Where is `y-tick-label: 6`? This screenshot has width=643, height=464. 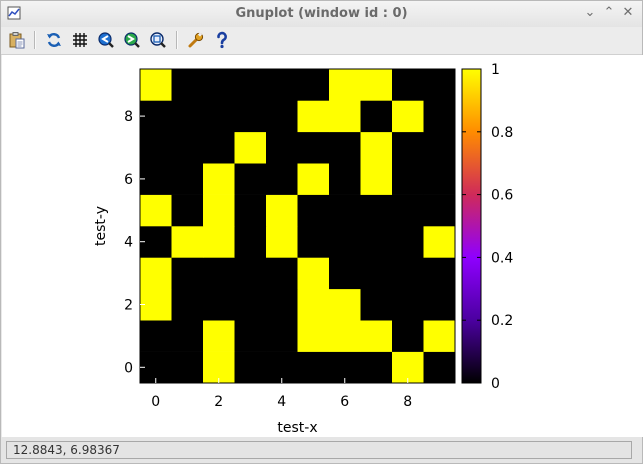
y-tick-label: 6 is located at coordinates (128, 180).